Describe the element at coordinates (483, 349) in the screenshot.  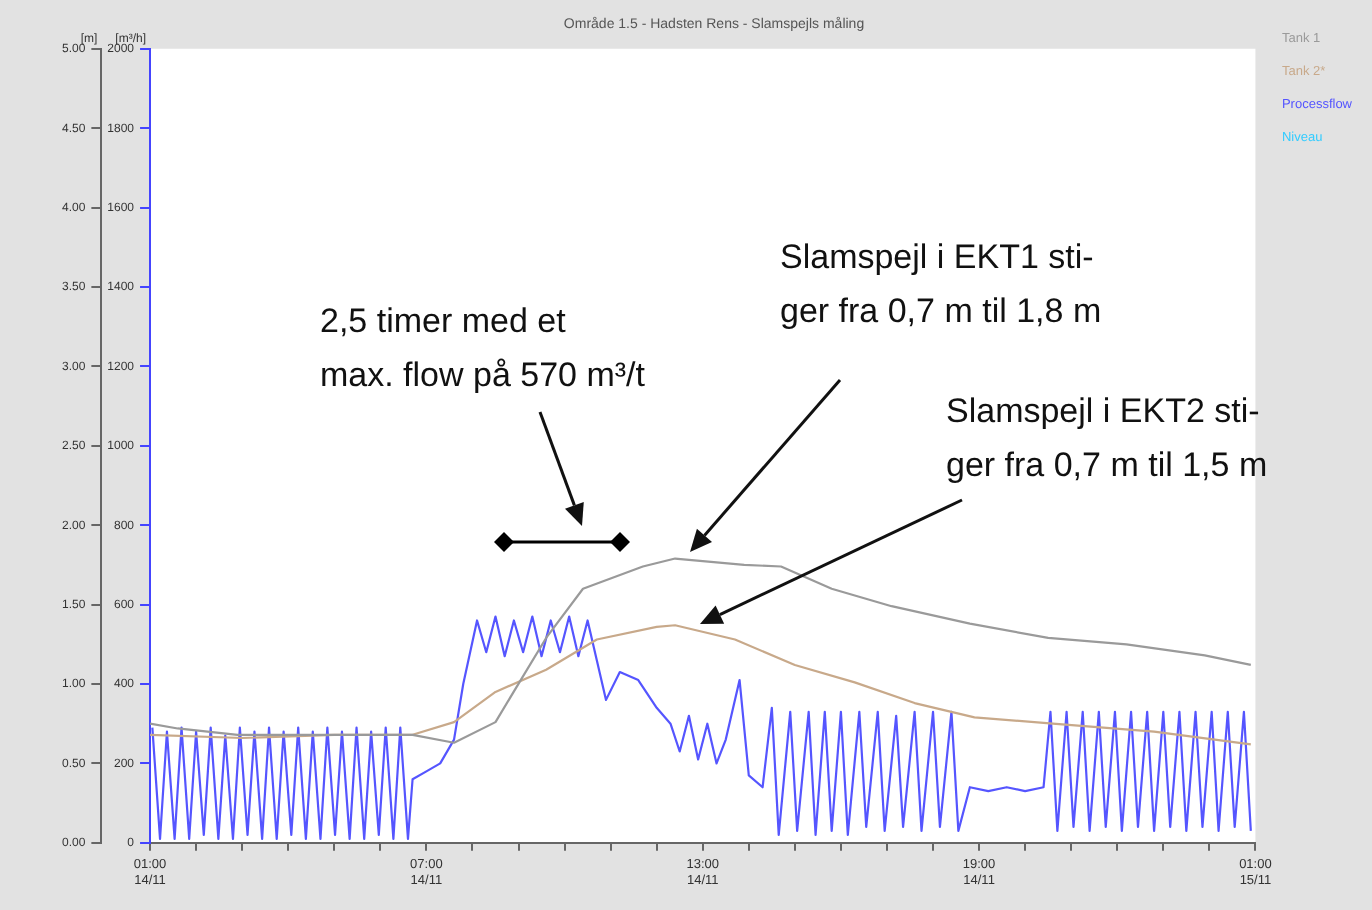
I see `annotation: 2,5 timer med et max. flow på 570 m³/t` at that location.